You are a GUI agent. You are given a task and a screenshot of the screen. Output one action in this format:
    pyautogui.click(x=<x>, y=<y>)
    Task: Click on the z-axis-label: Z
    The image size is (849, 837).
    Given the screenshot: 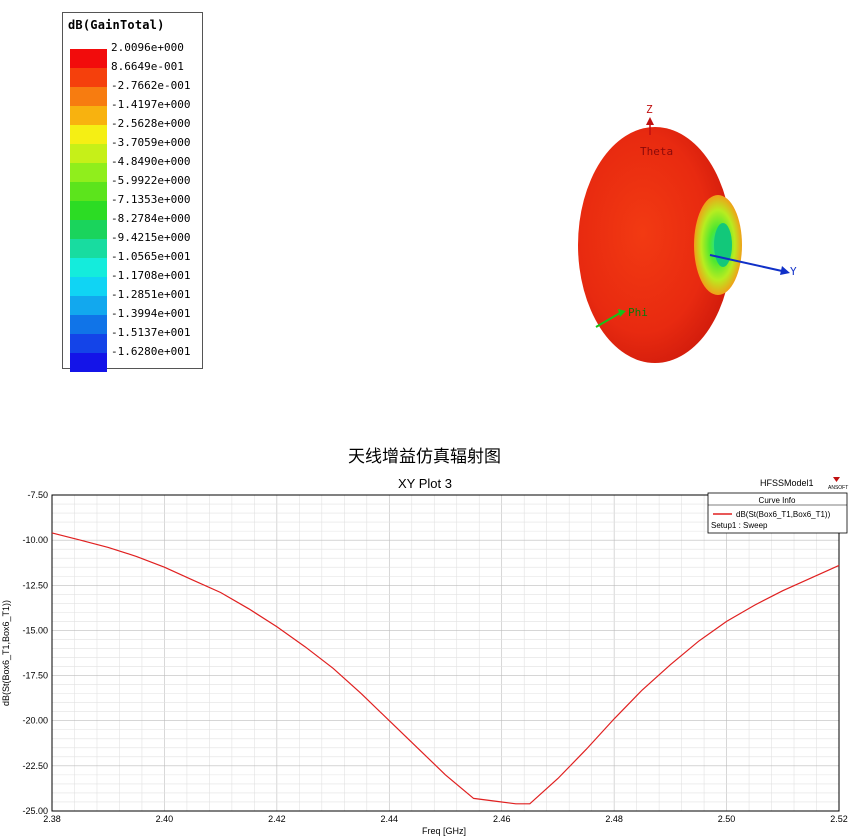 What is the action you would take?
    pyautogui.click(x=649, y=109)
    